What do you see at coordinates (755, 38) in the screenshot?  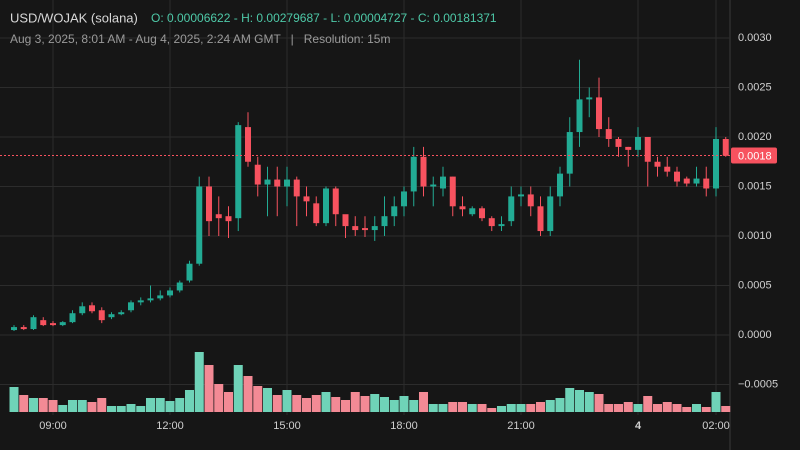 I see `y-tick-label: 0.0030` at bounding box center [755, 38].